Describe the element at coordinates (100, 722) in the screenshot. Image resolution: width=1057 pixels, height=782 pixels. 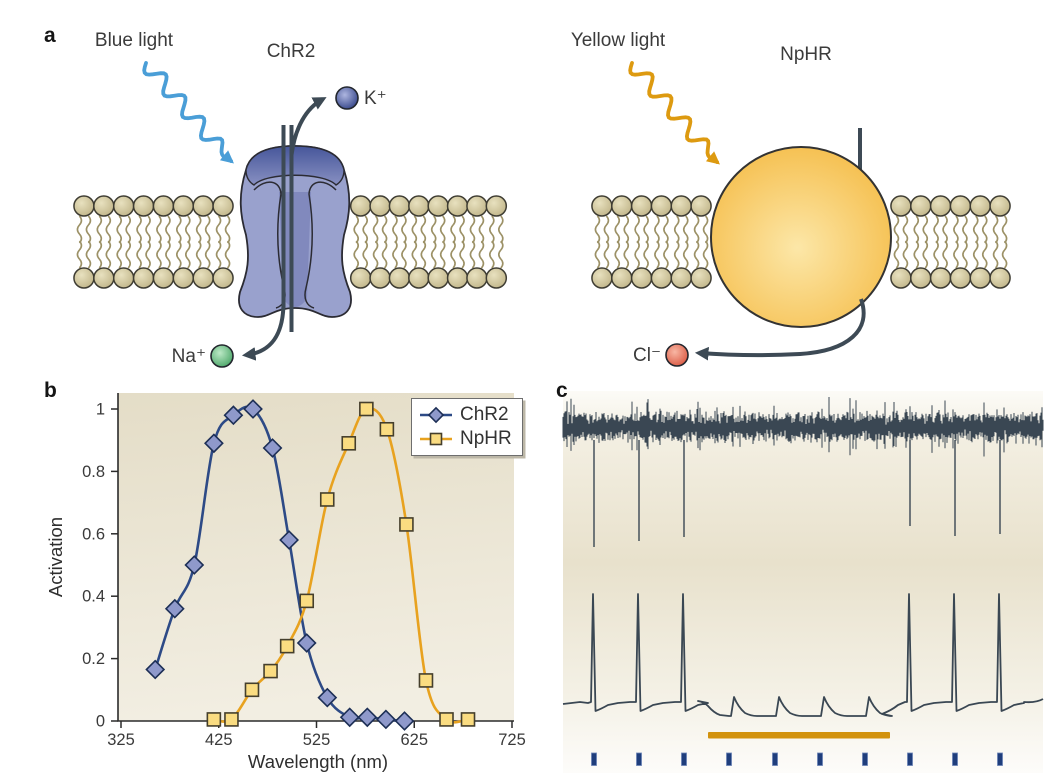
I see `y-tick-label: 0` at that location.